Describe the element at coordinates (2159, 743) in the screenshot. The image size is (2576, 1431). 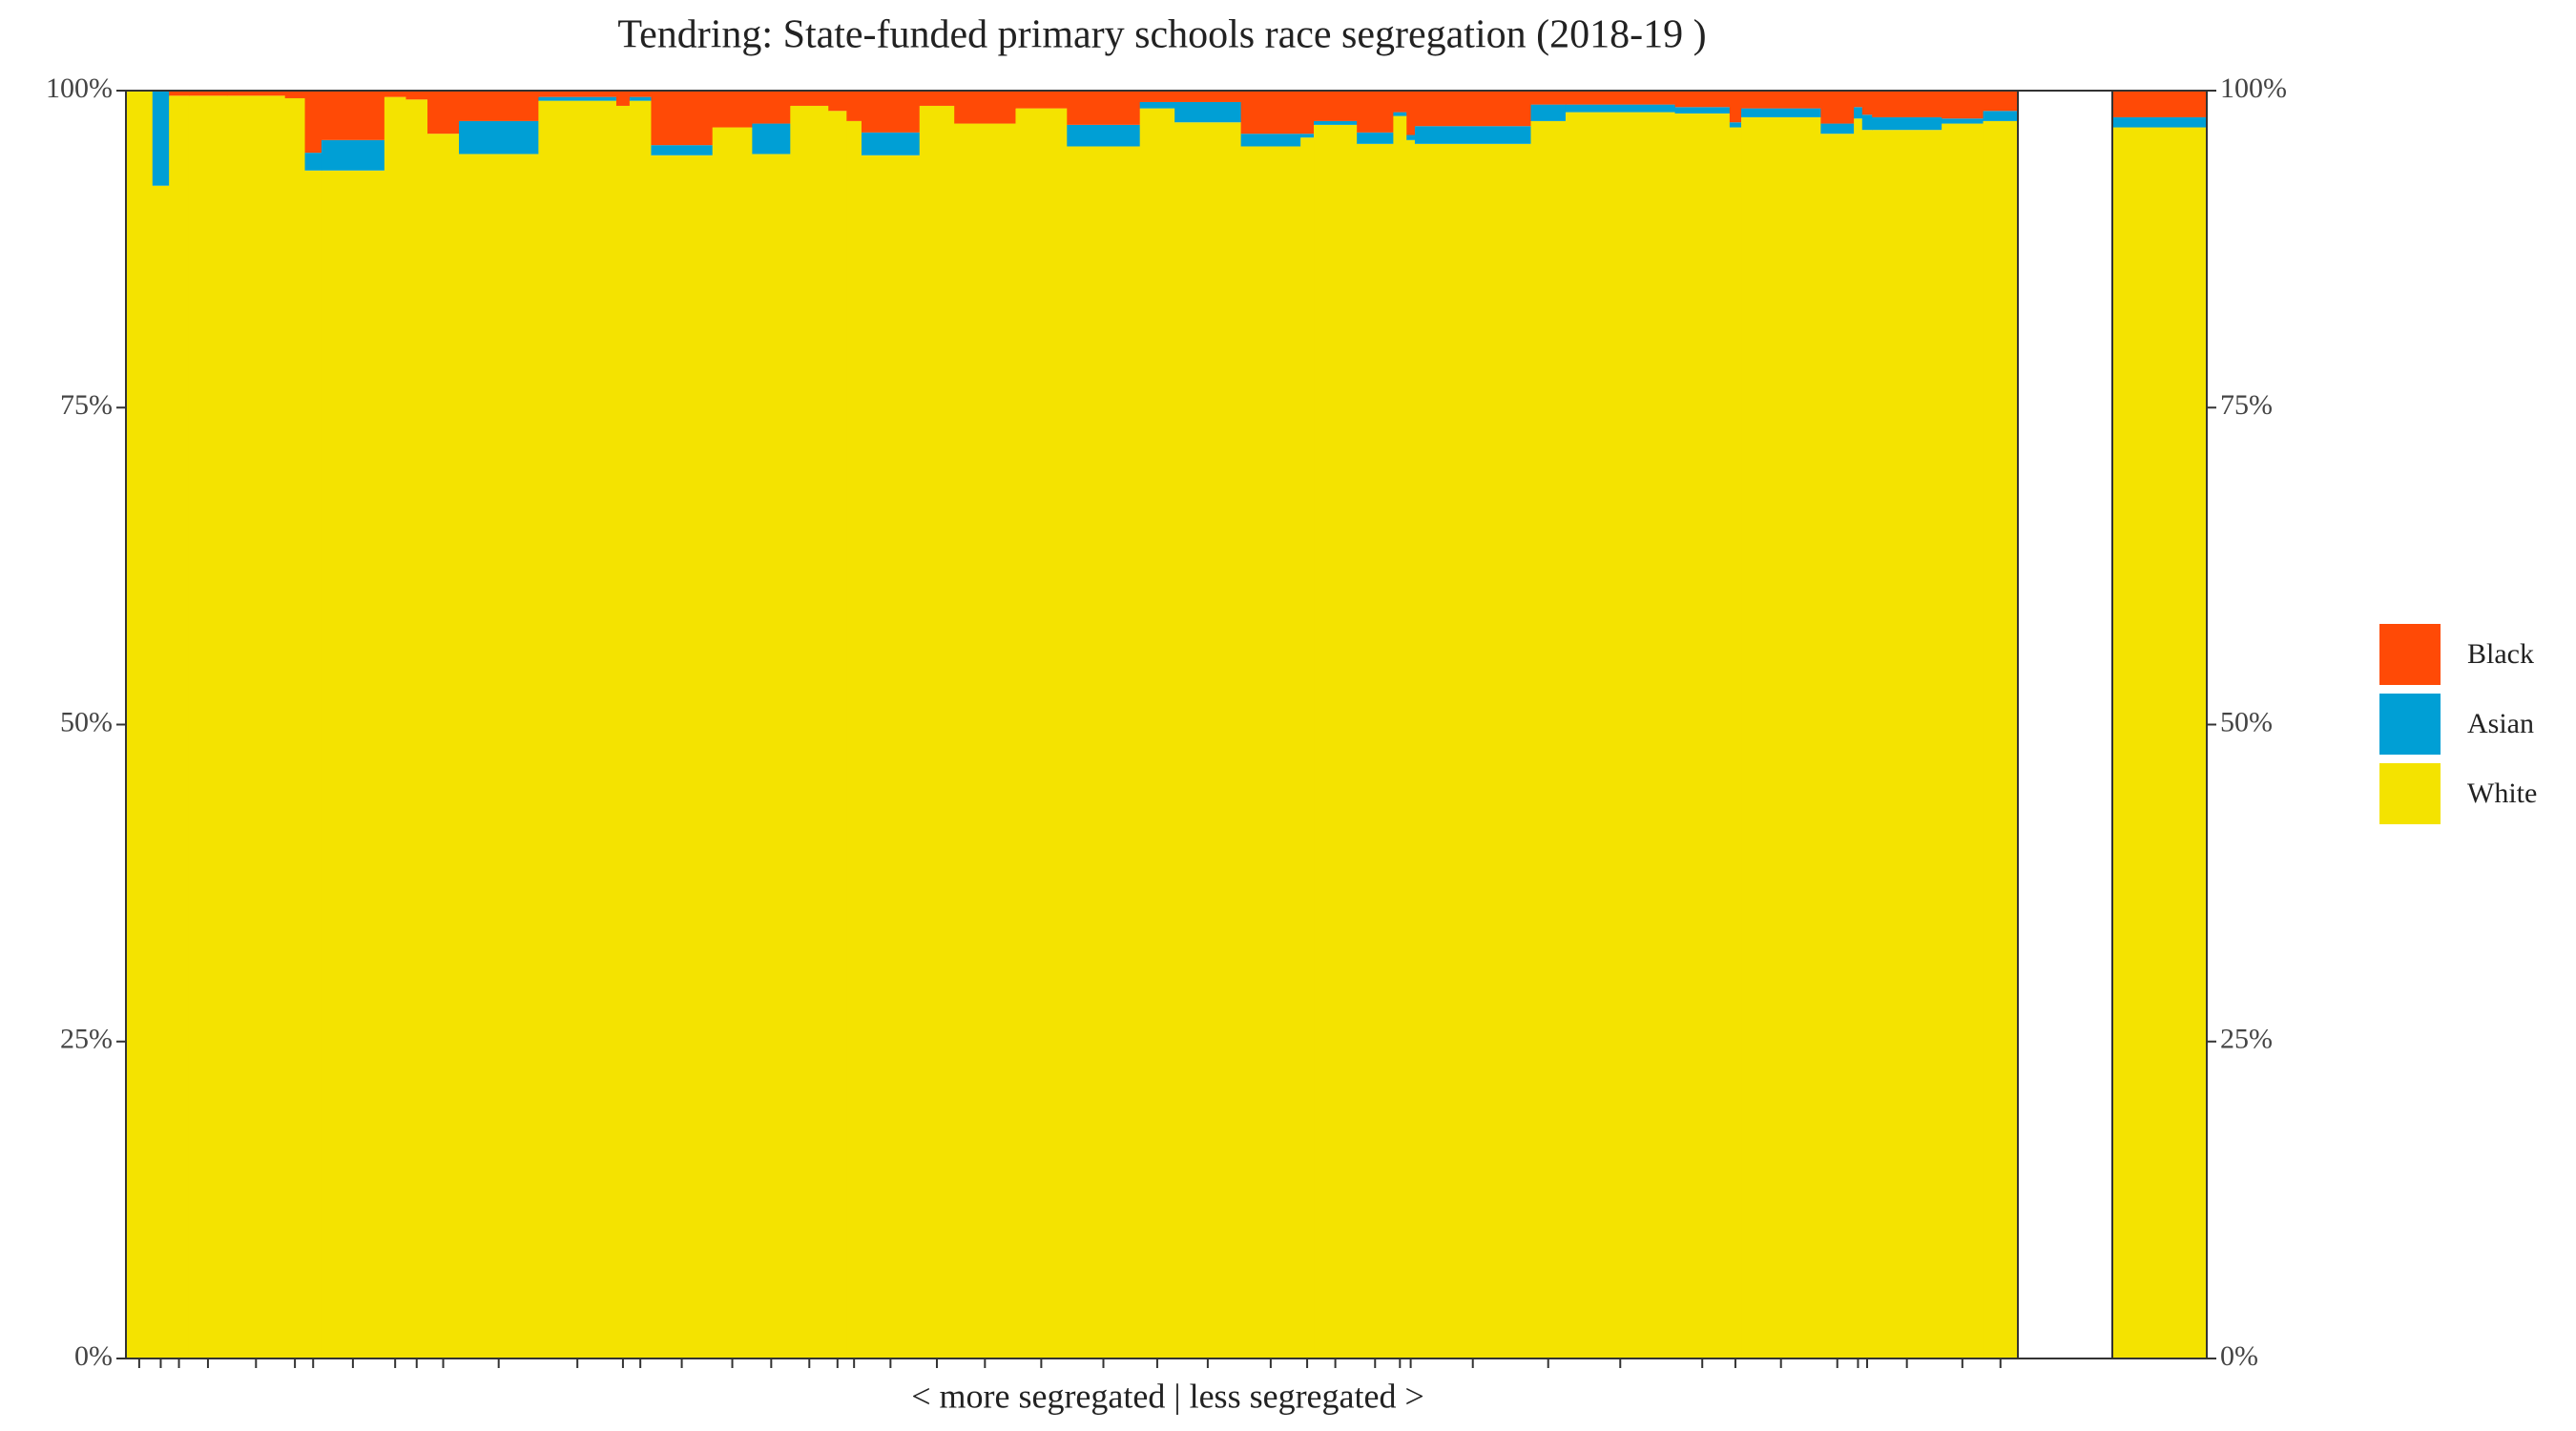
I see `area-bar-segment` at that location.